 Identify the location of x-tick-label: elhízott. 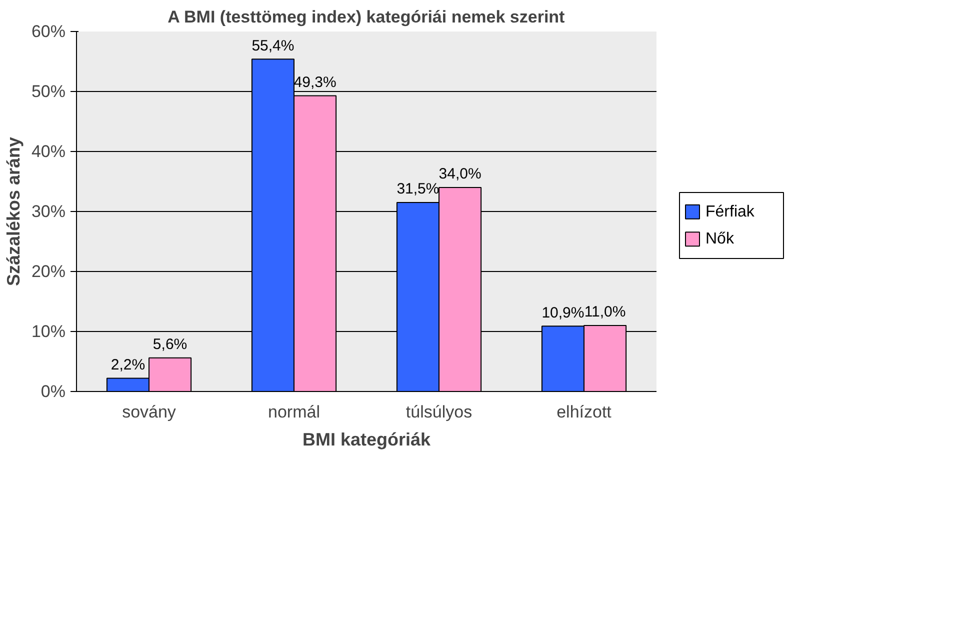
(584, 412).